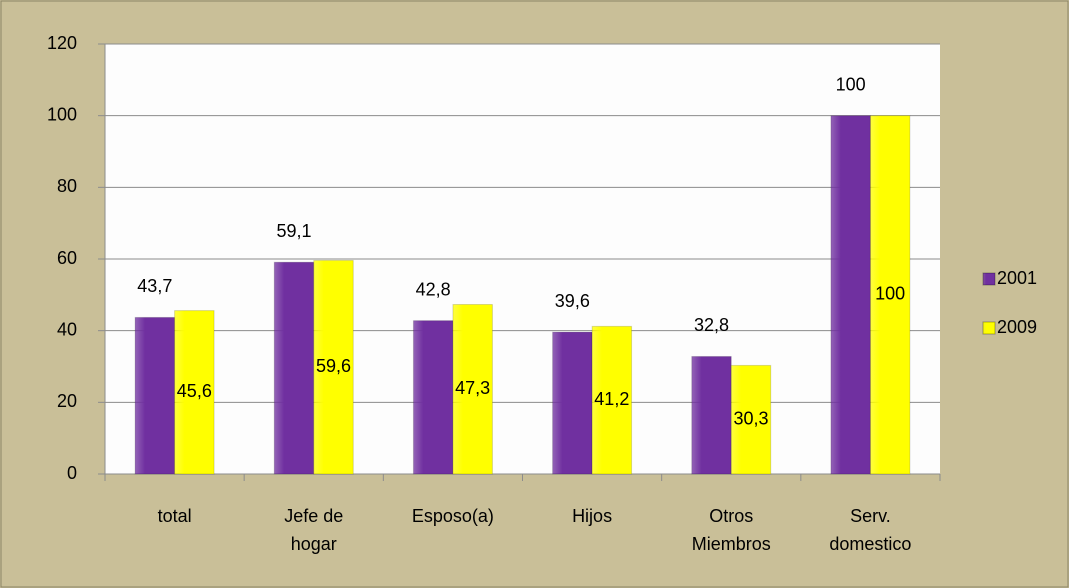 This screenshot has height=588, width=1069. What do you see at coordinates (592, 516) in the screenshot?
I see `x-tick-label: Hijos` at bounding box center [592, 516].